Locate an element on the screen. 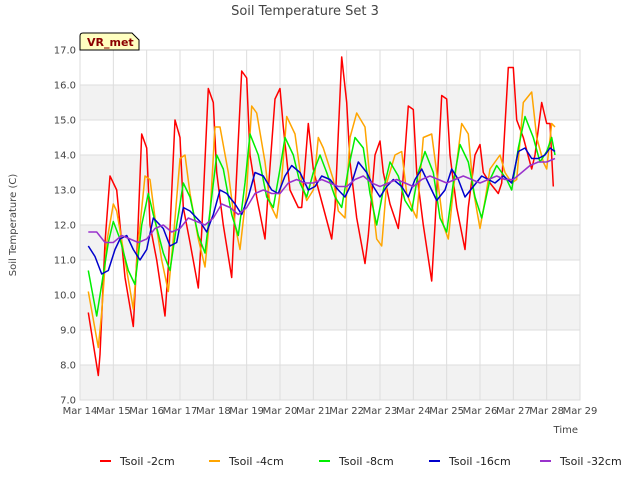 This screenshot has height=480, width=640. x-tick-label: Mar 16 is located at coordinates (146, 411).